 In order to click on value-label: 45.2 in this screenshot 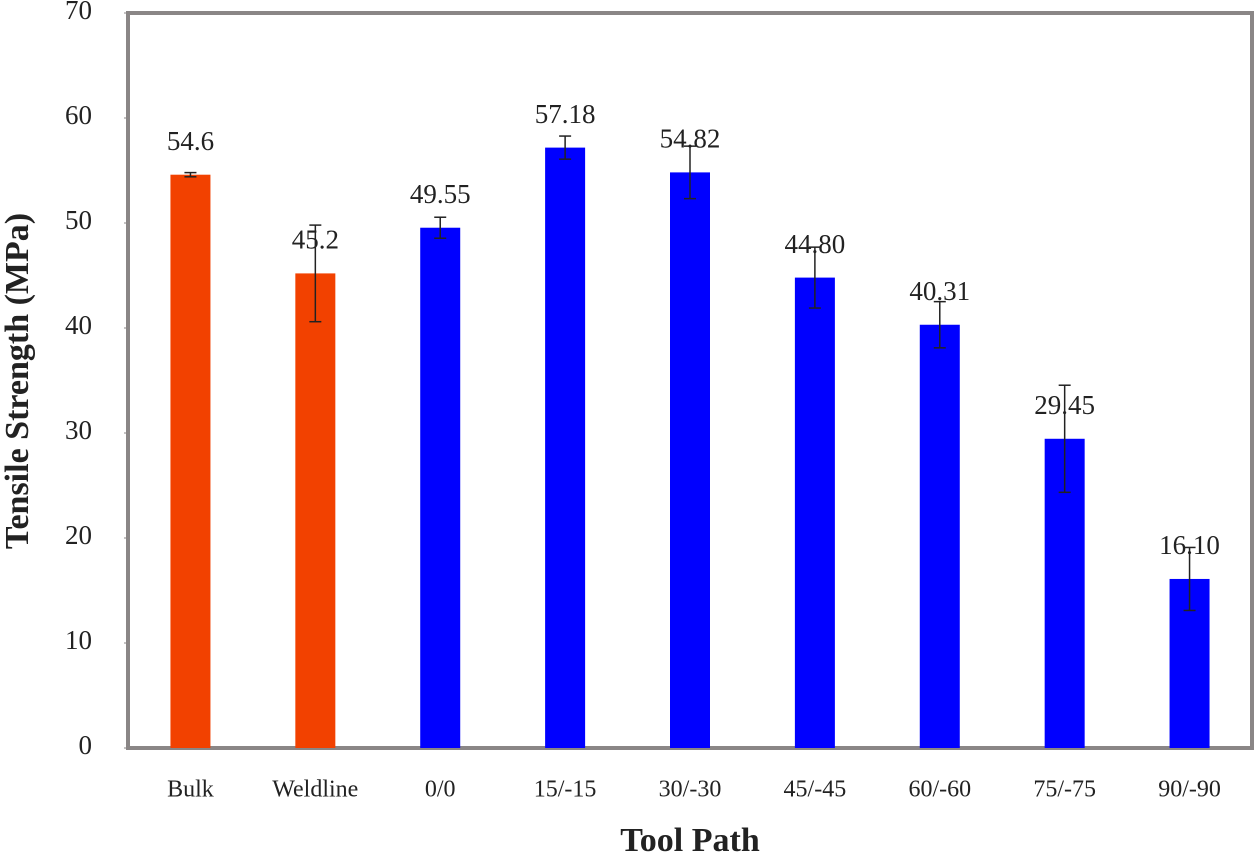, I will do `click(315, 240)`.